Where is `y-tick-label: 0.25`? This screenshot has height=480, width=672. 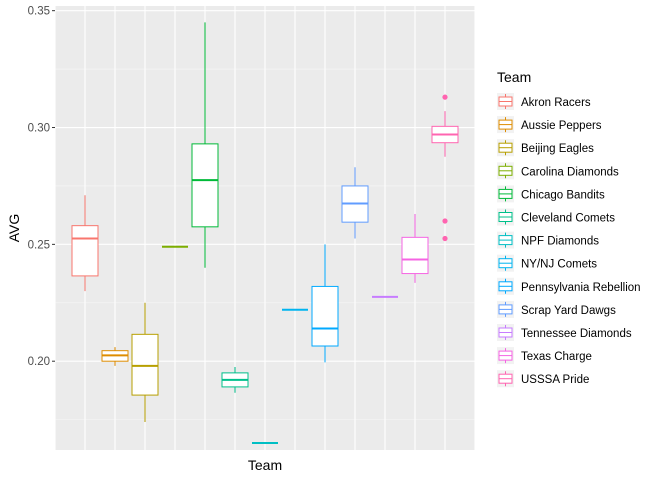 y-tick-label: 0.25 is located at coordinates (39, 245).